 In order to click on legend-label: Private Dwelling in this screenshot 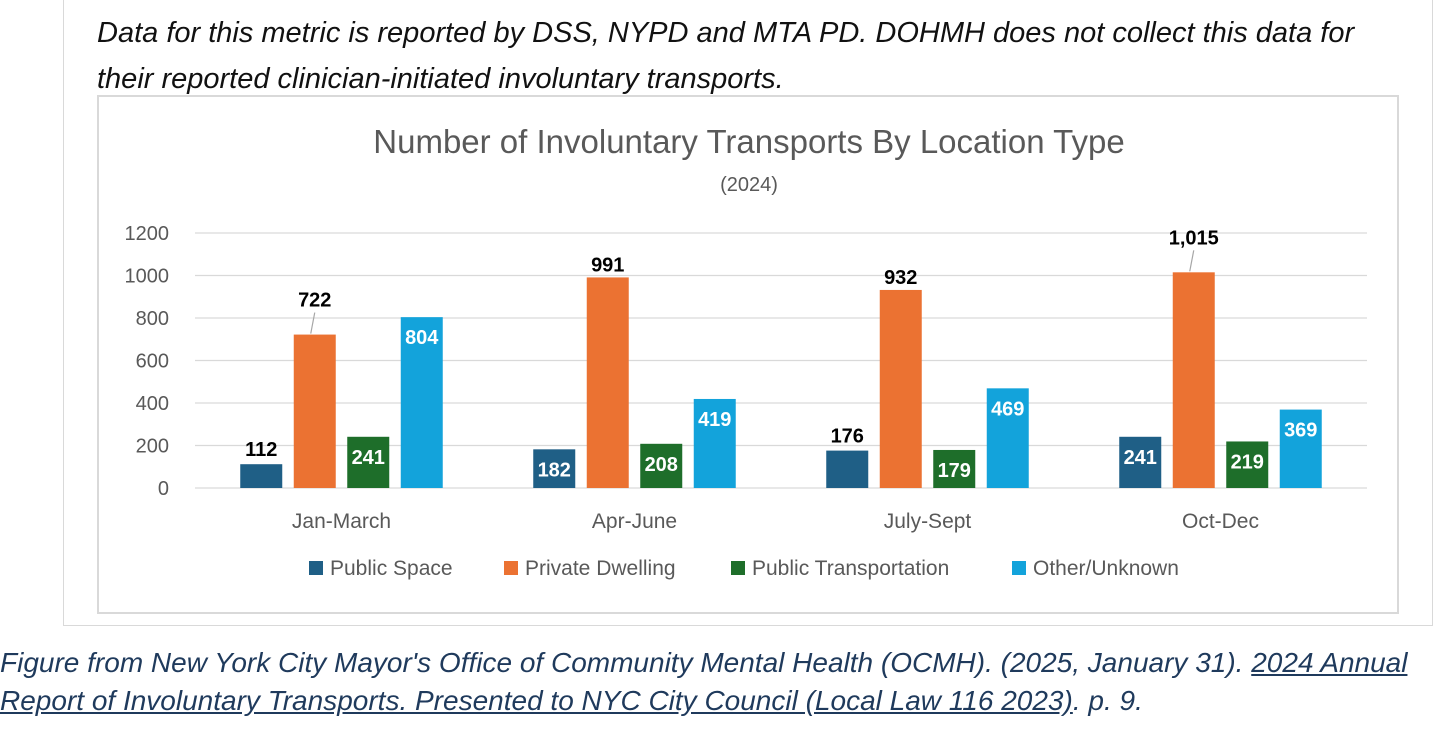, I will do `click(600, 568)`.